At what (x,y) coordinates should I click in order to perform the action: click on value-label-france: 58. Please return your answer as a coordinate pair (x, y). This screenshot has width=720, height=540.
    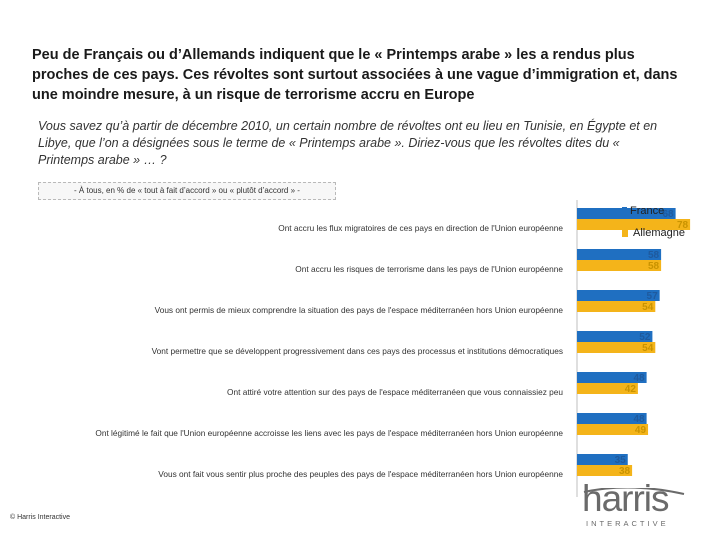
    Looking at the image, I should click on (654, 255).